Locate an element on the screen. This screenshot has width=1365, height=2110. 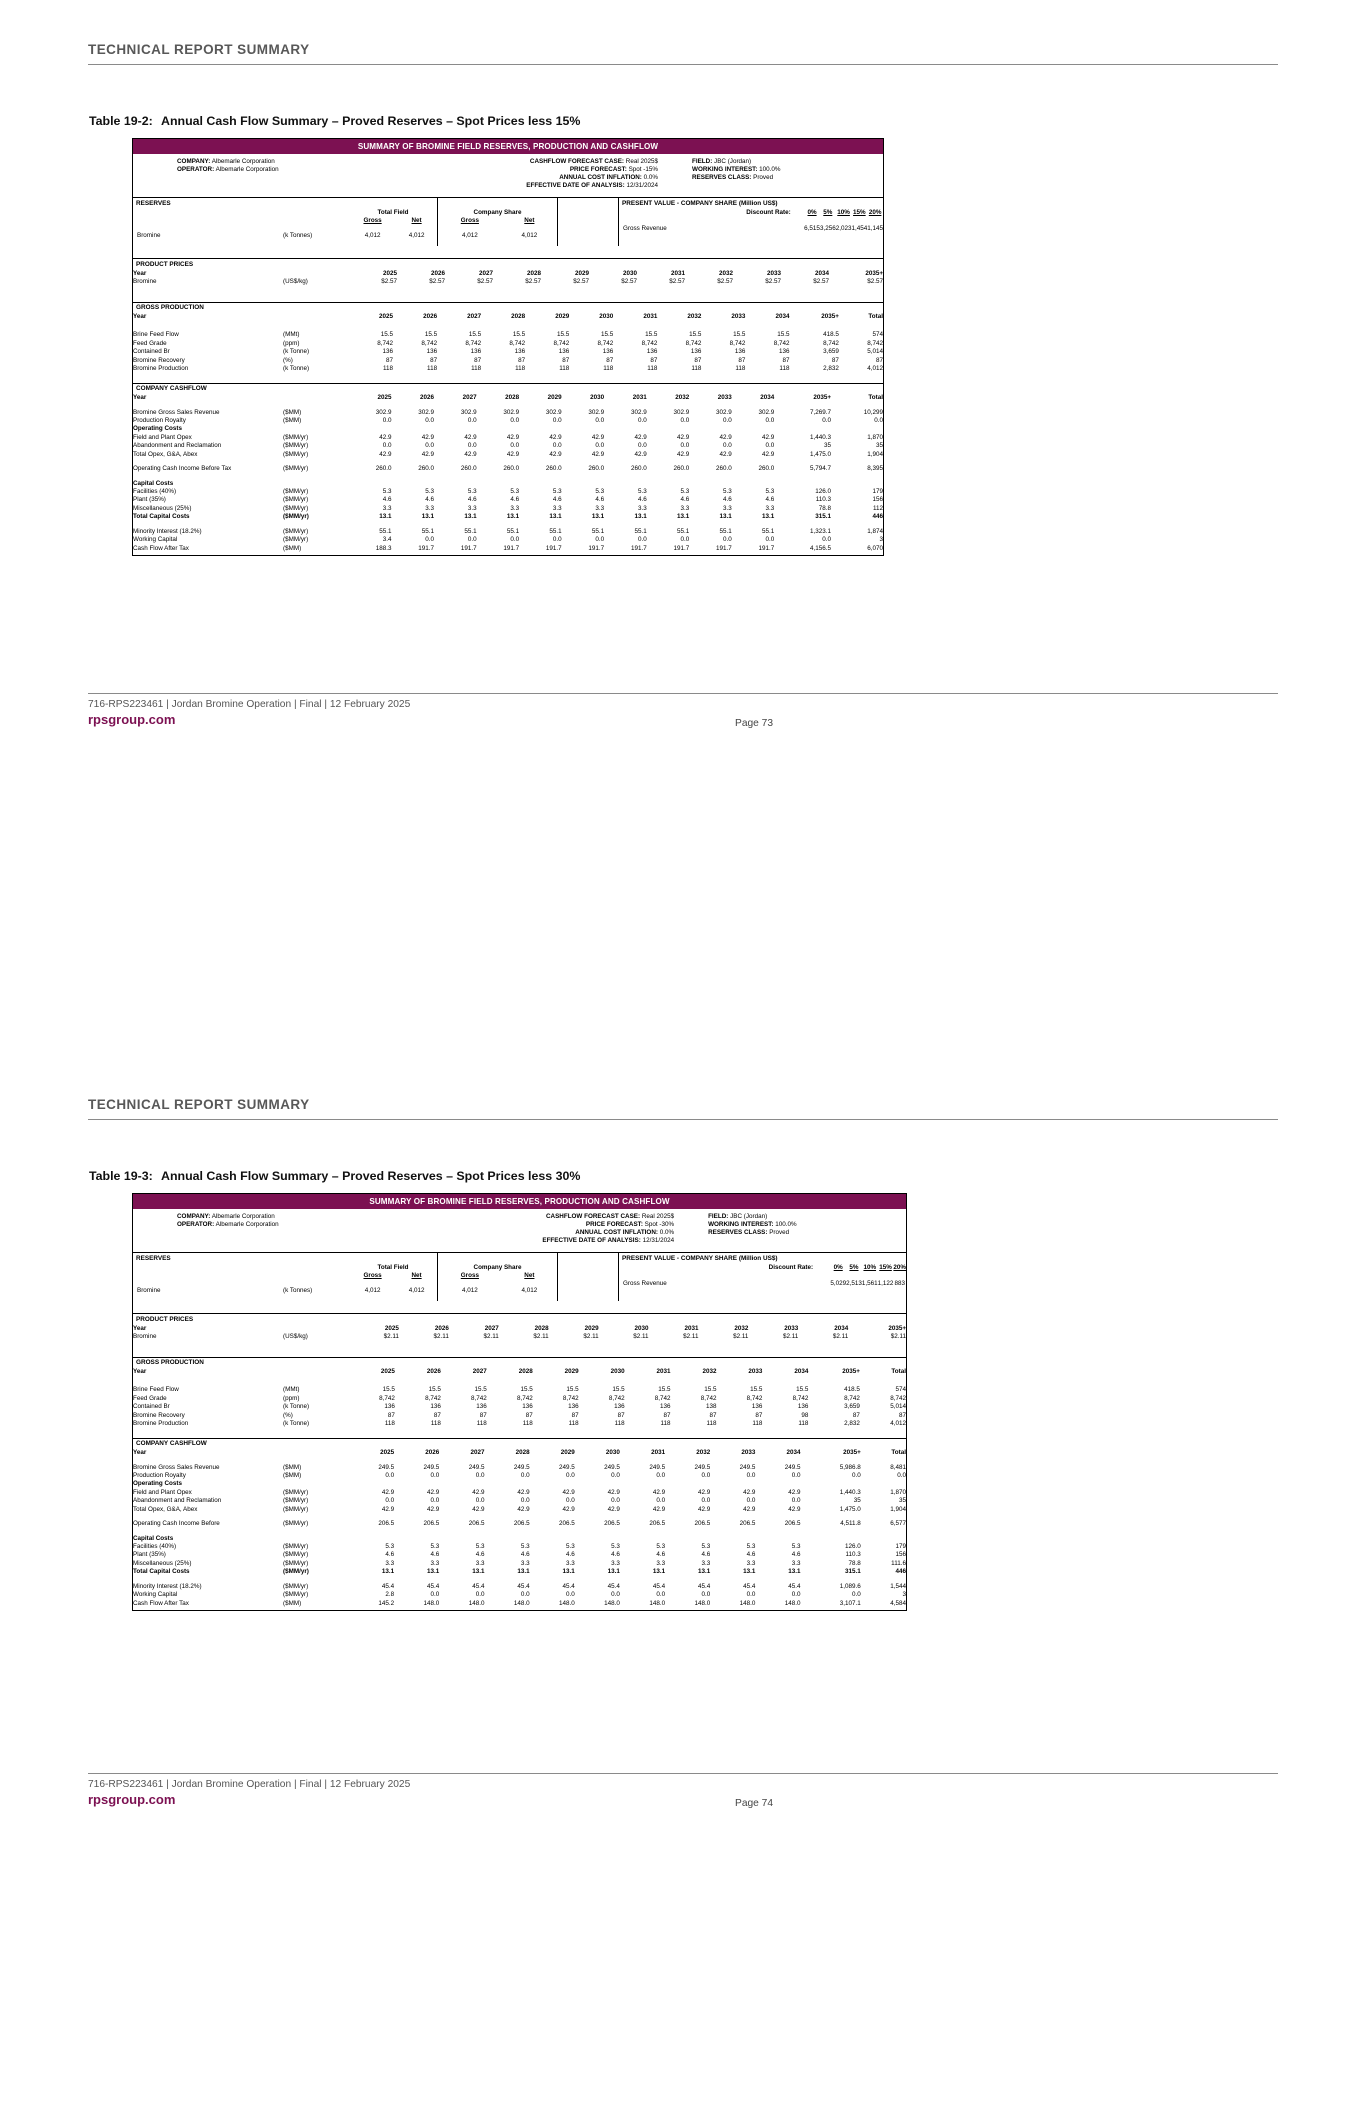
cc-year-9: 2034 is located at coordinates (767, 398).